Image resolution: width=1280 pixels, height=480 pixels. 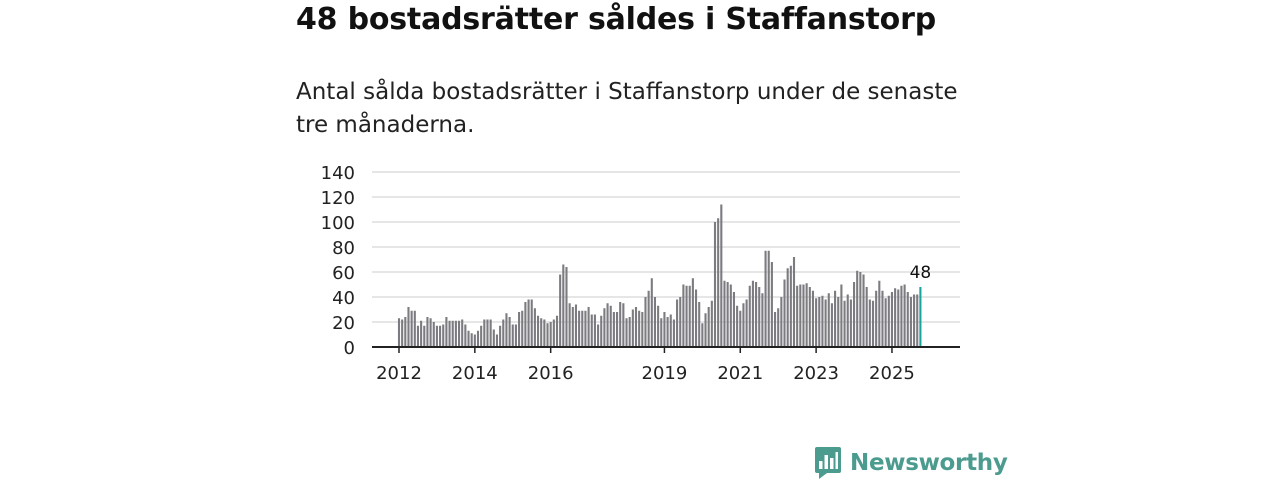 What do you see at coordinates (921, 273) in the screenshot?
I see `last-value-label: 48` at bounding box center [921, 273].